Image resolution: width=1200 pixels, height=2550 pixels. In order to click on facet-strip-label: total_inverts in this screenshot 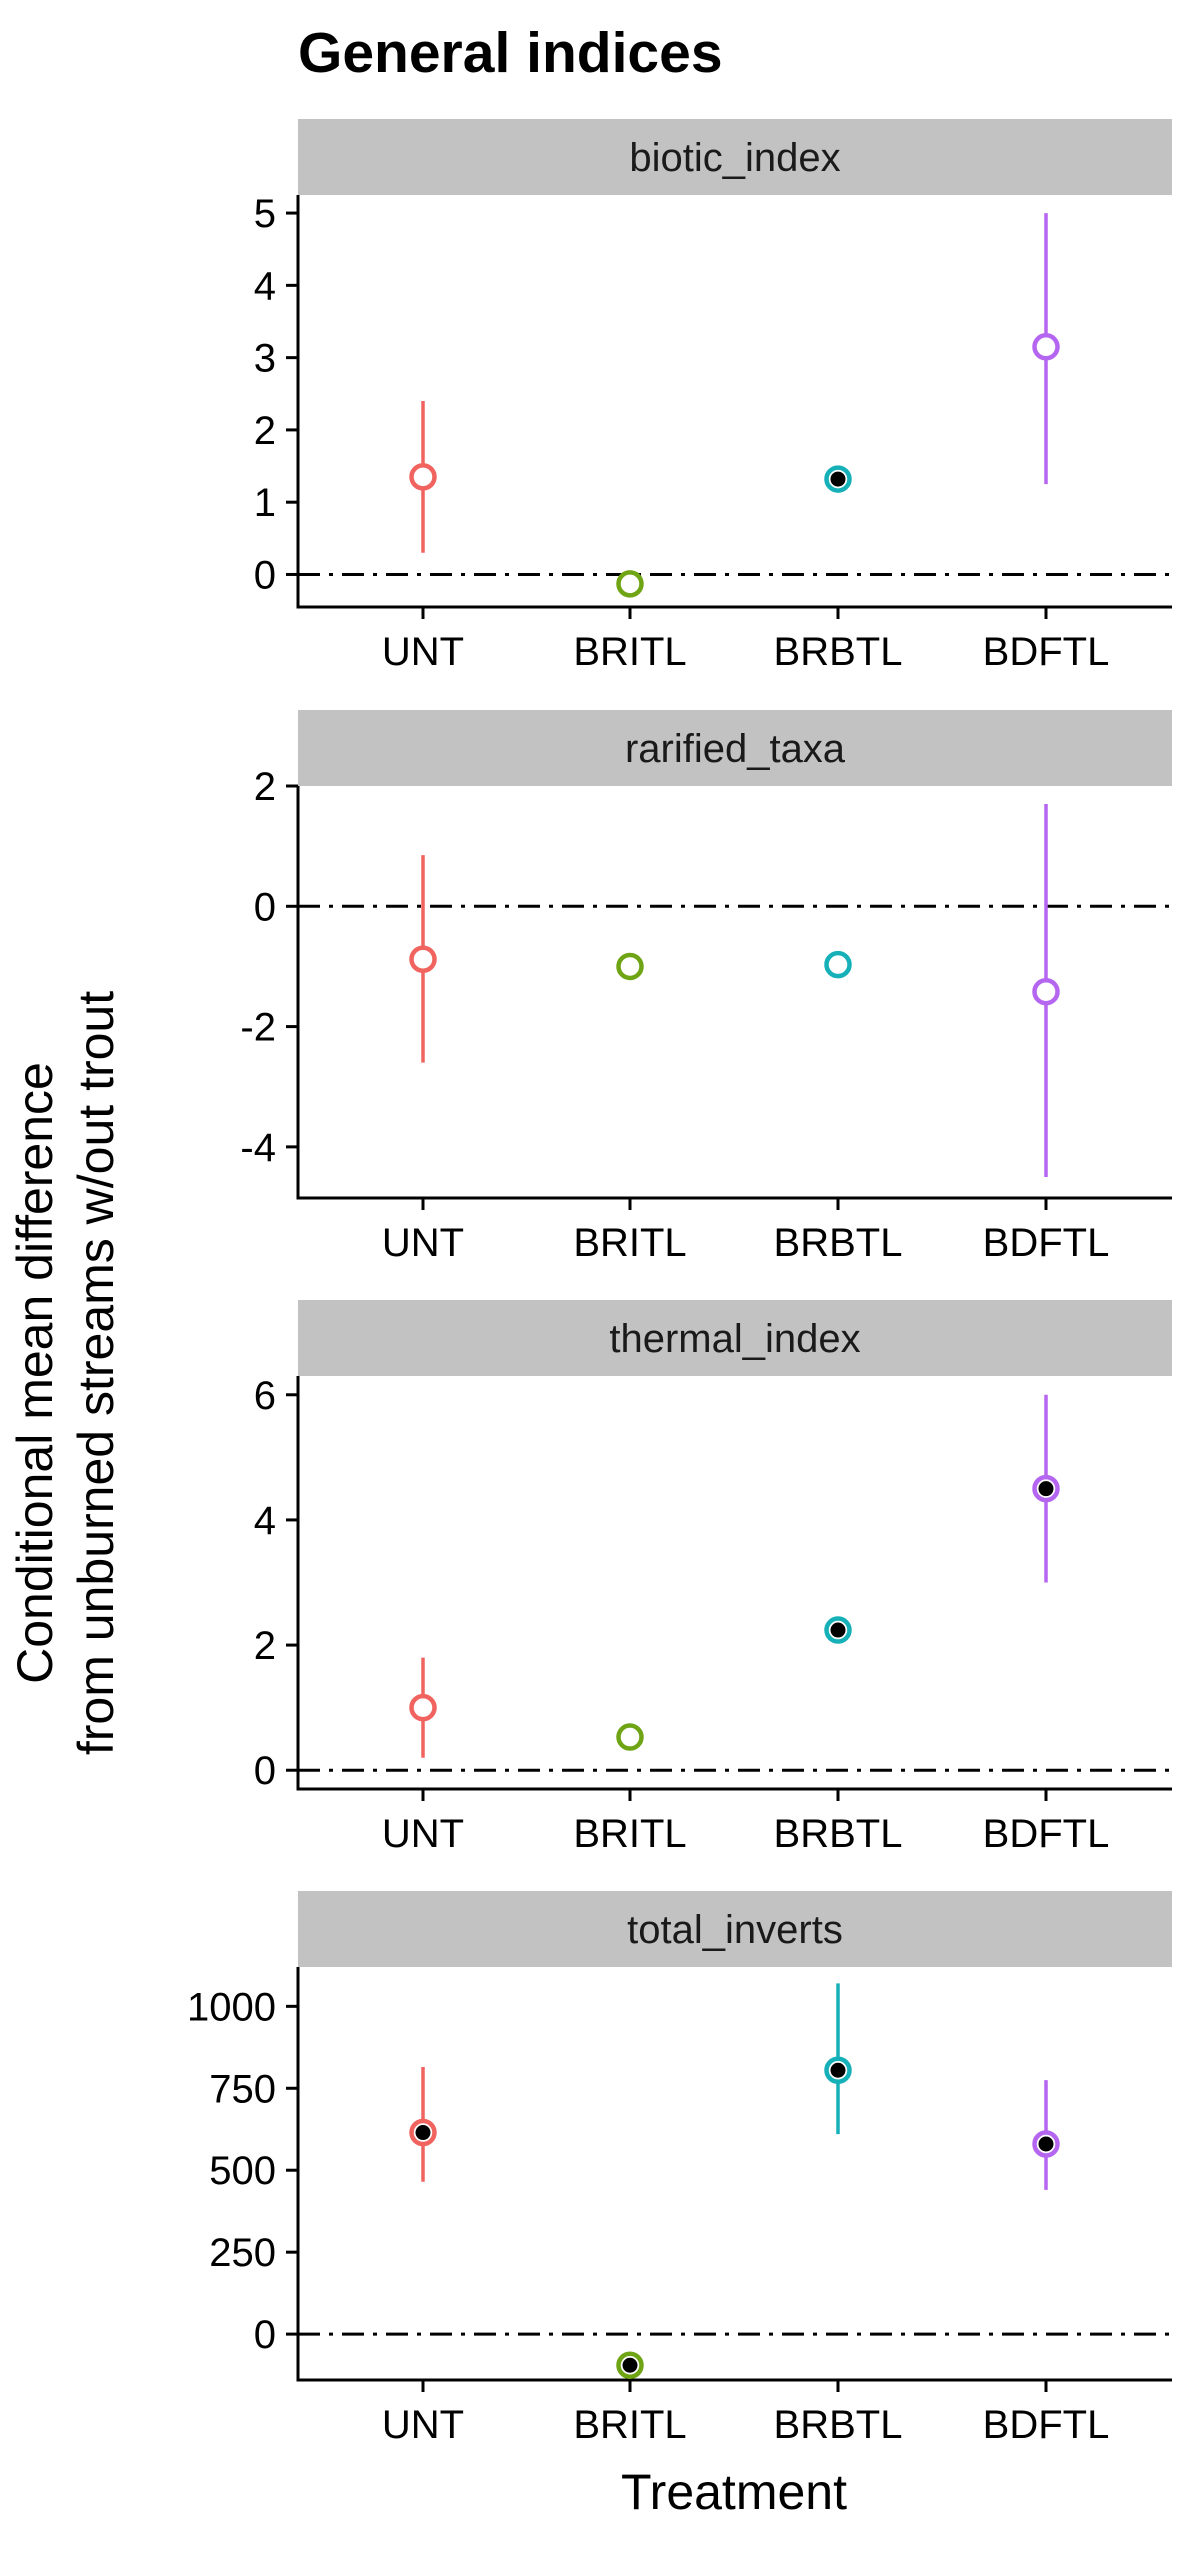, I will do `click(735, 1930)`.